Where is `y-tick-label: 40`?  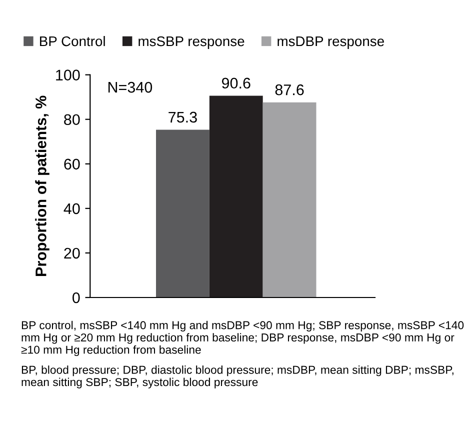 y-tick-label: 40 is located at coordinates (72, 208).